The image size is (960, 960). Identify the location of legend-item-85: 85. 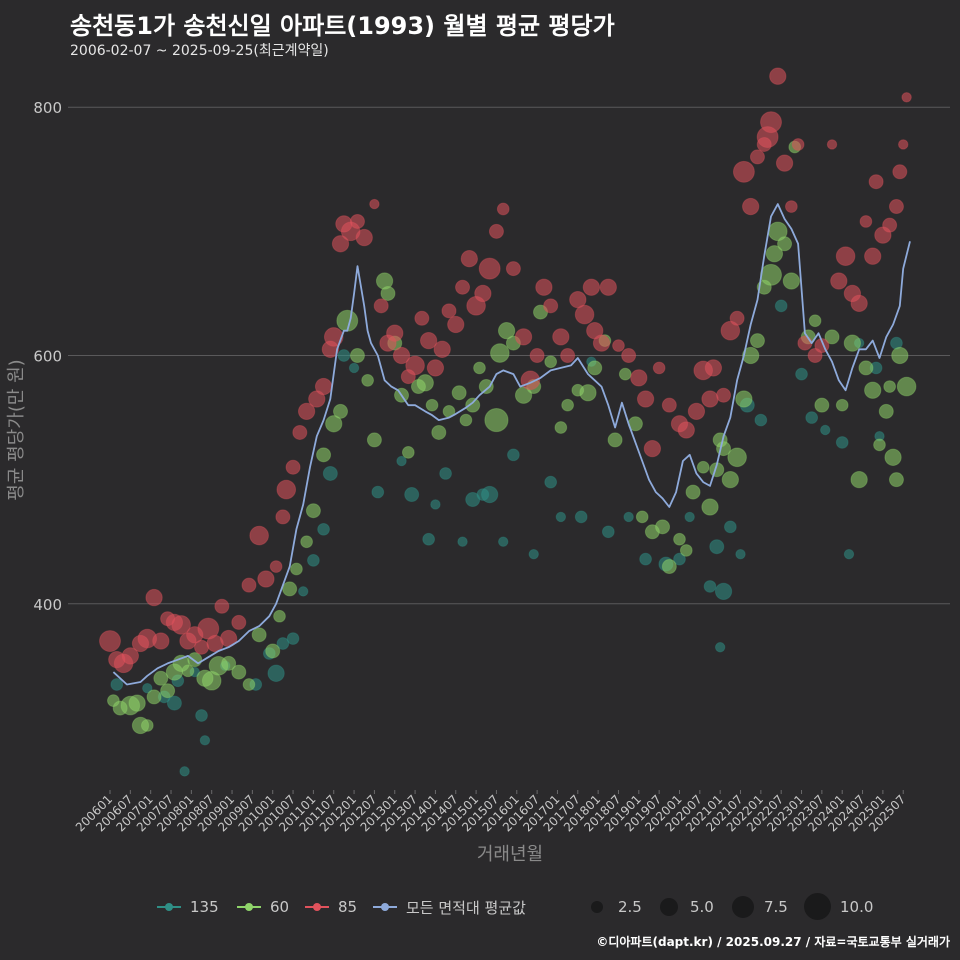
(330, 907).